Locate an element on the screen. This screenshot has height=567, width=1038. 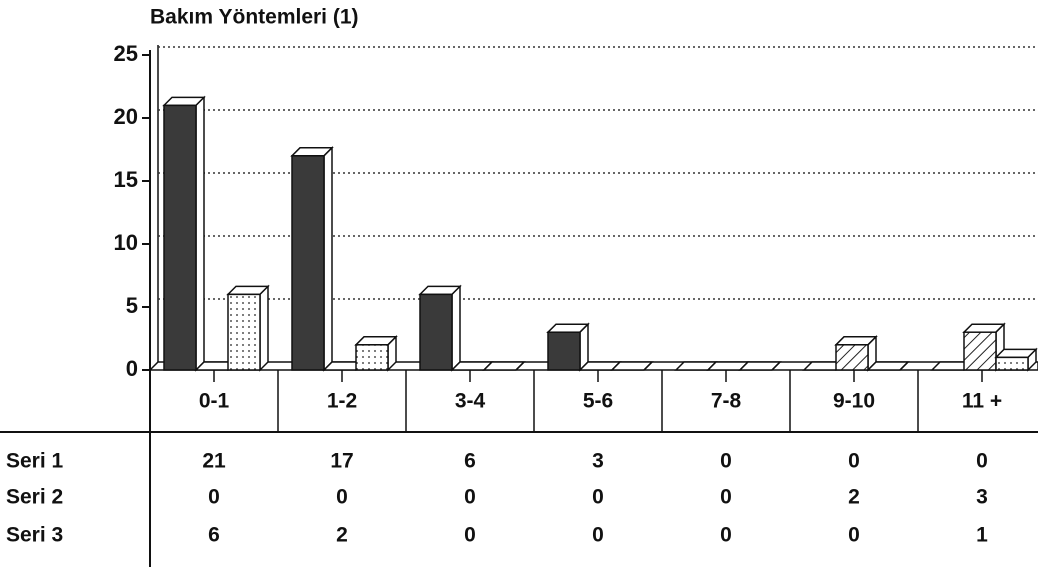
y-tick-label: 20 is located at coordinates (126, 116).